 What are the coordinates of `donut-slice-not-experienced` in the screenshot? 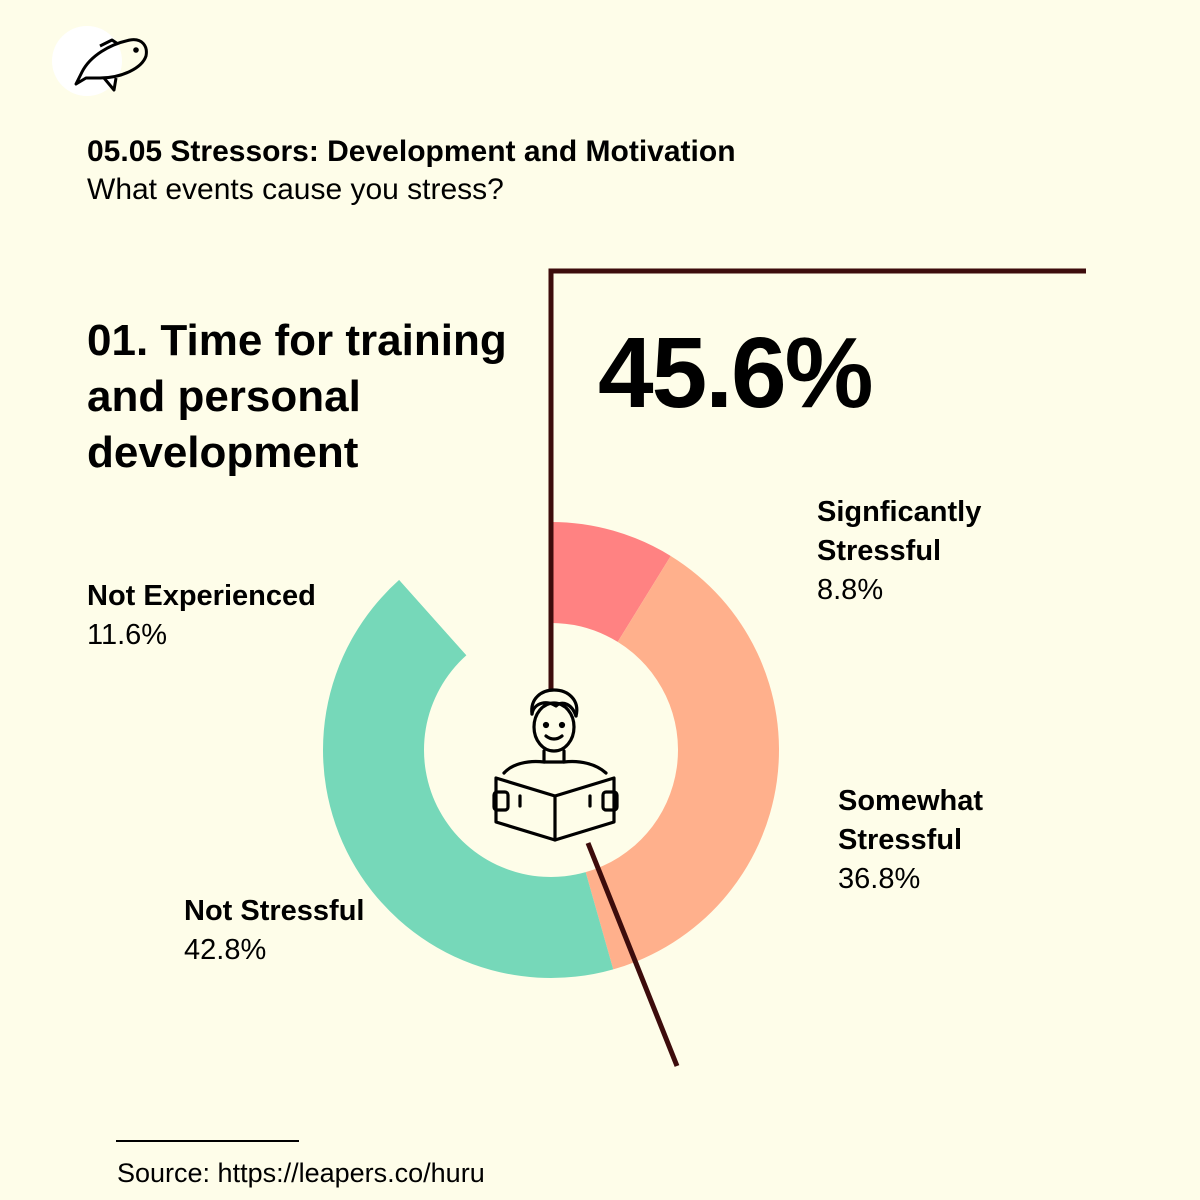 It's located at (475, 589).